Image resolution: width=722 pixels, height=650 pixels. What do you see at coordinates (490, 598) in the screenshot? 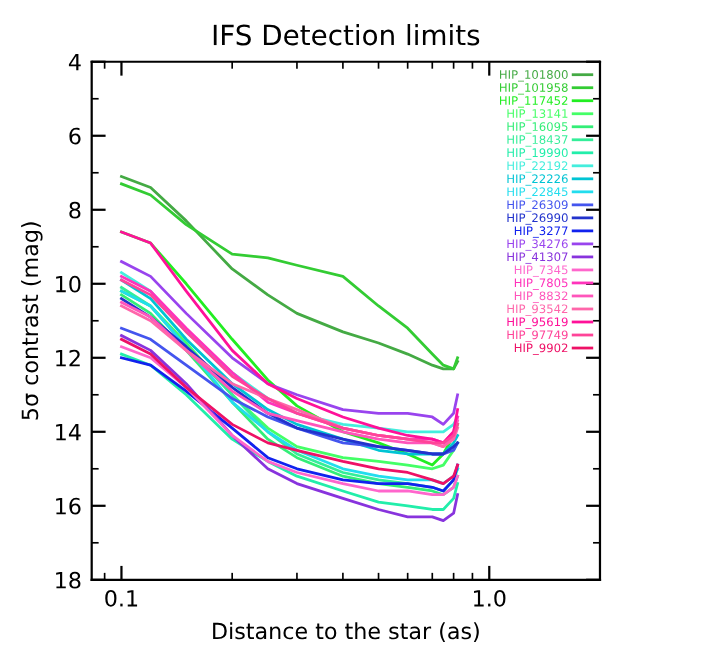
I see `x-tick-label: 1.0` at bounding box center [490, 598].